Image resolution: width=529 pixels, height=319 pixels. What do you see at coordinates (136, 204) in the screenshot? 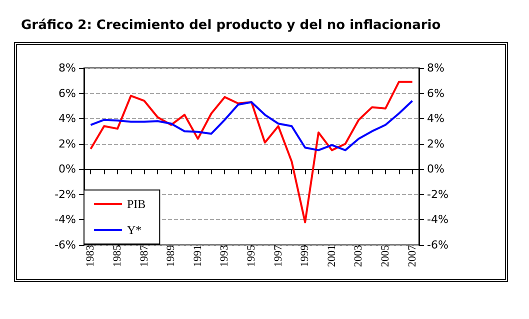
I see `legend-label: PIB` at bounding box center [136, 204].